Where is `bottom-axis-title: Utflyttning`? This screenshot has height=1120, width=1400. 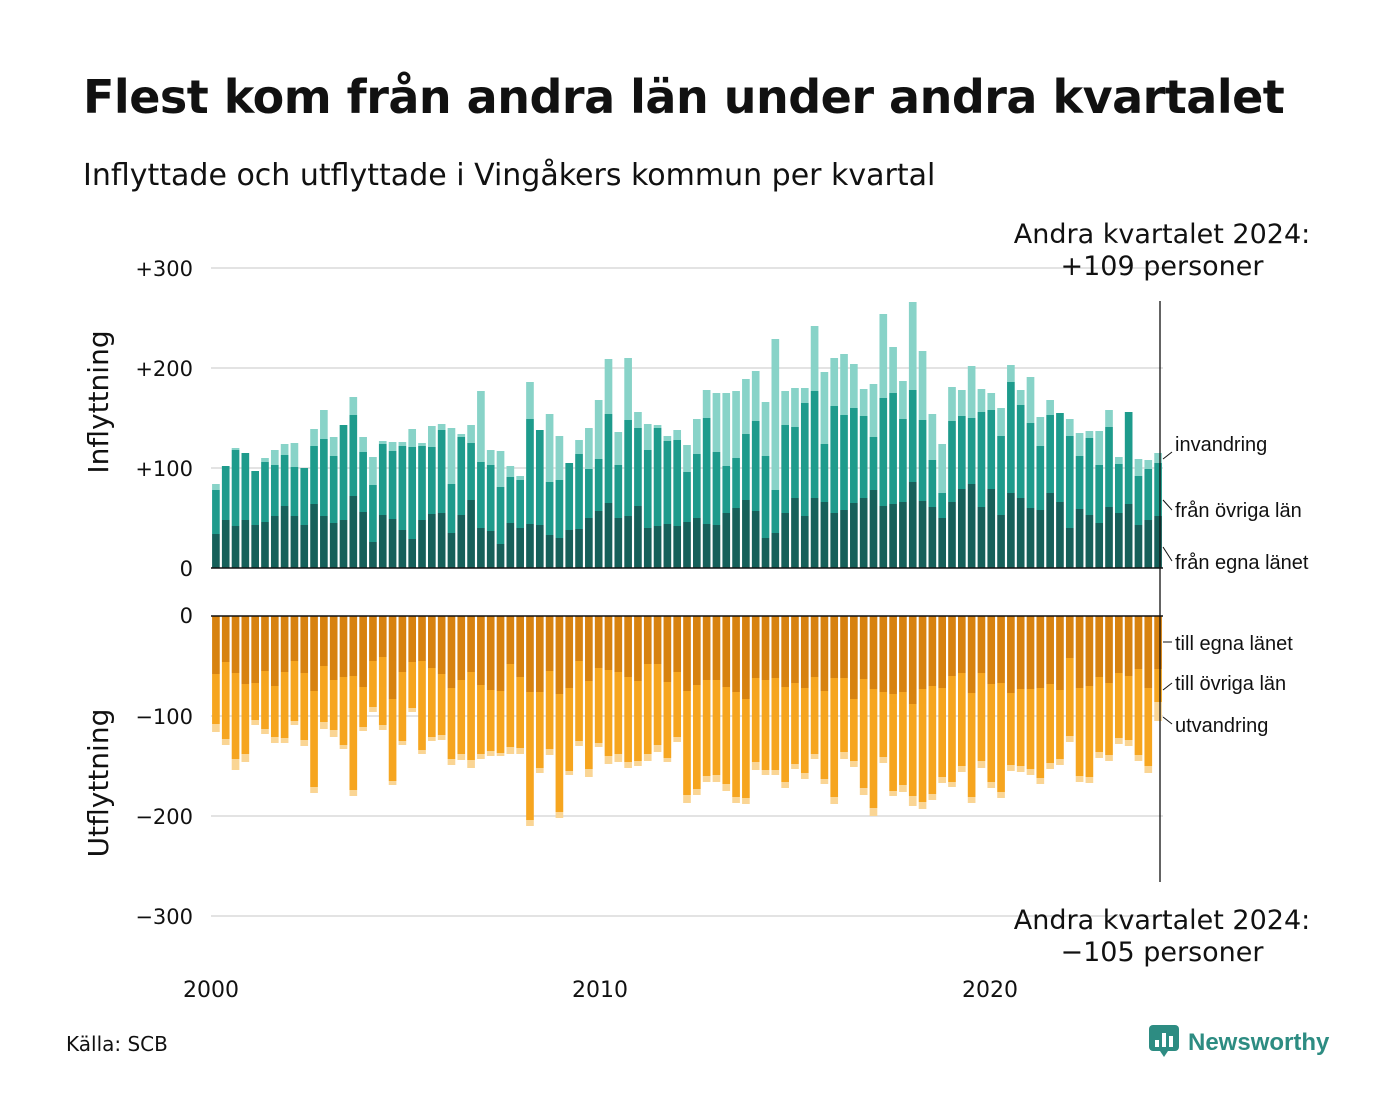 bottom-axis-title: Utflyttning is located at coordinates (98, 783).